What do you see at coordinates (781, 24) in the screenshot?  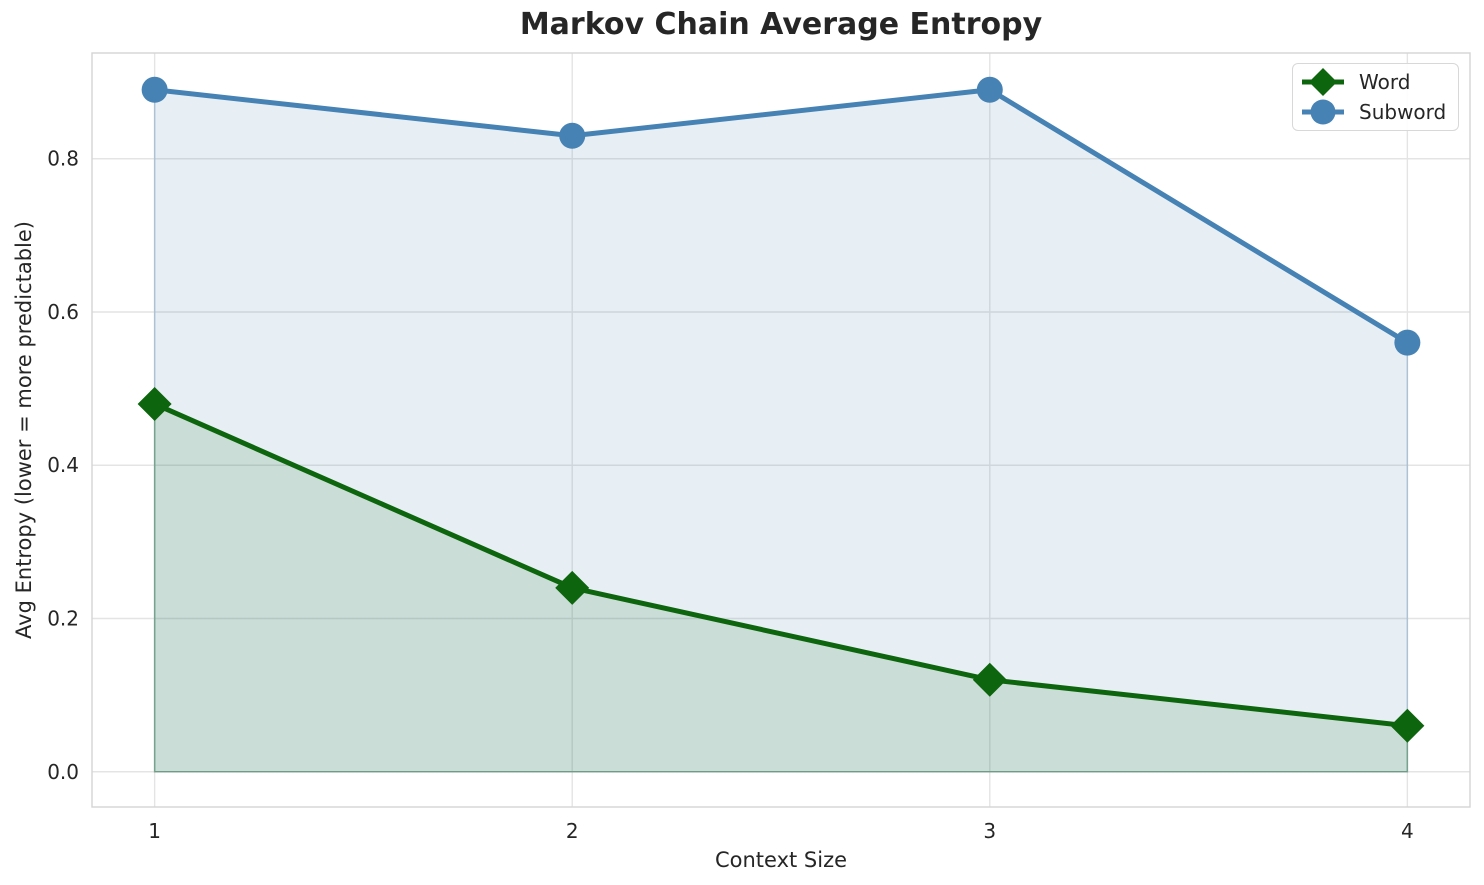 I see `chart-title: Markov Chain Average Entropy` at bounding box center [781, 24].